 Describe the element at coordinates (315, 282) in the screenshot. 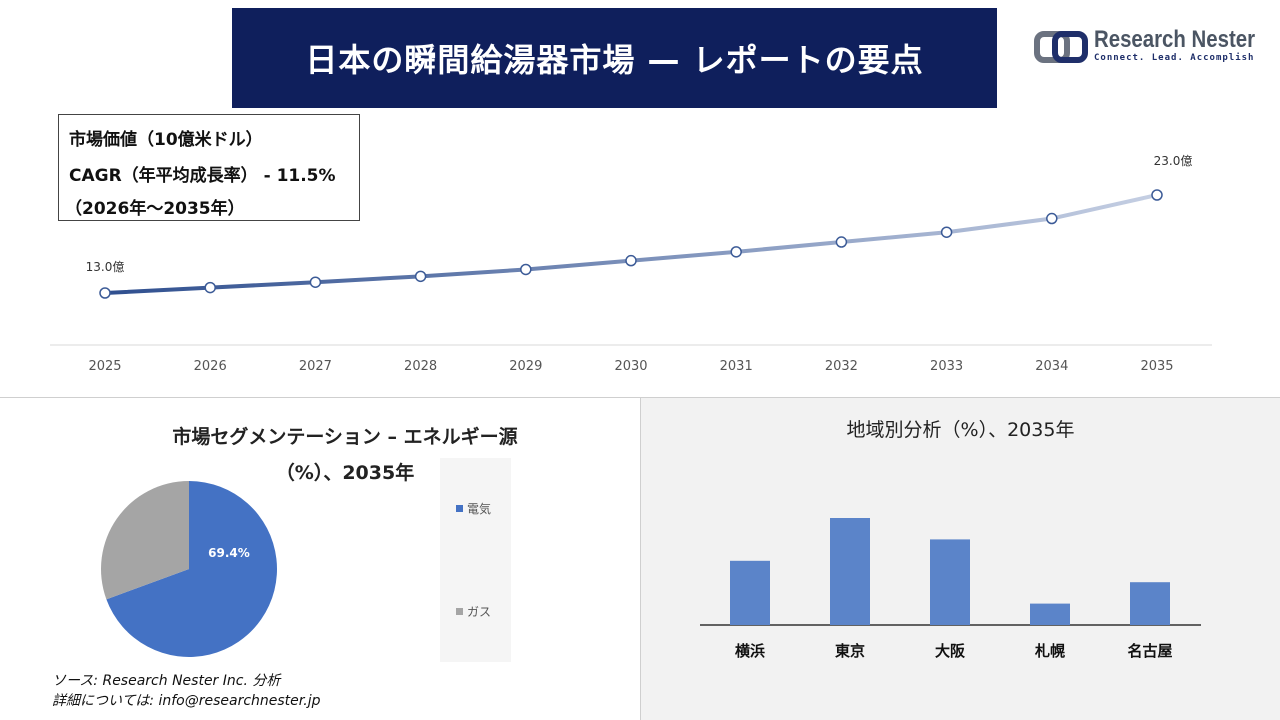

I see `data-point-2027` at that location.